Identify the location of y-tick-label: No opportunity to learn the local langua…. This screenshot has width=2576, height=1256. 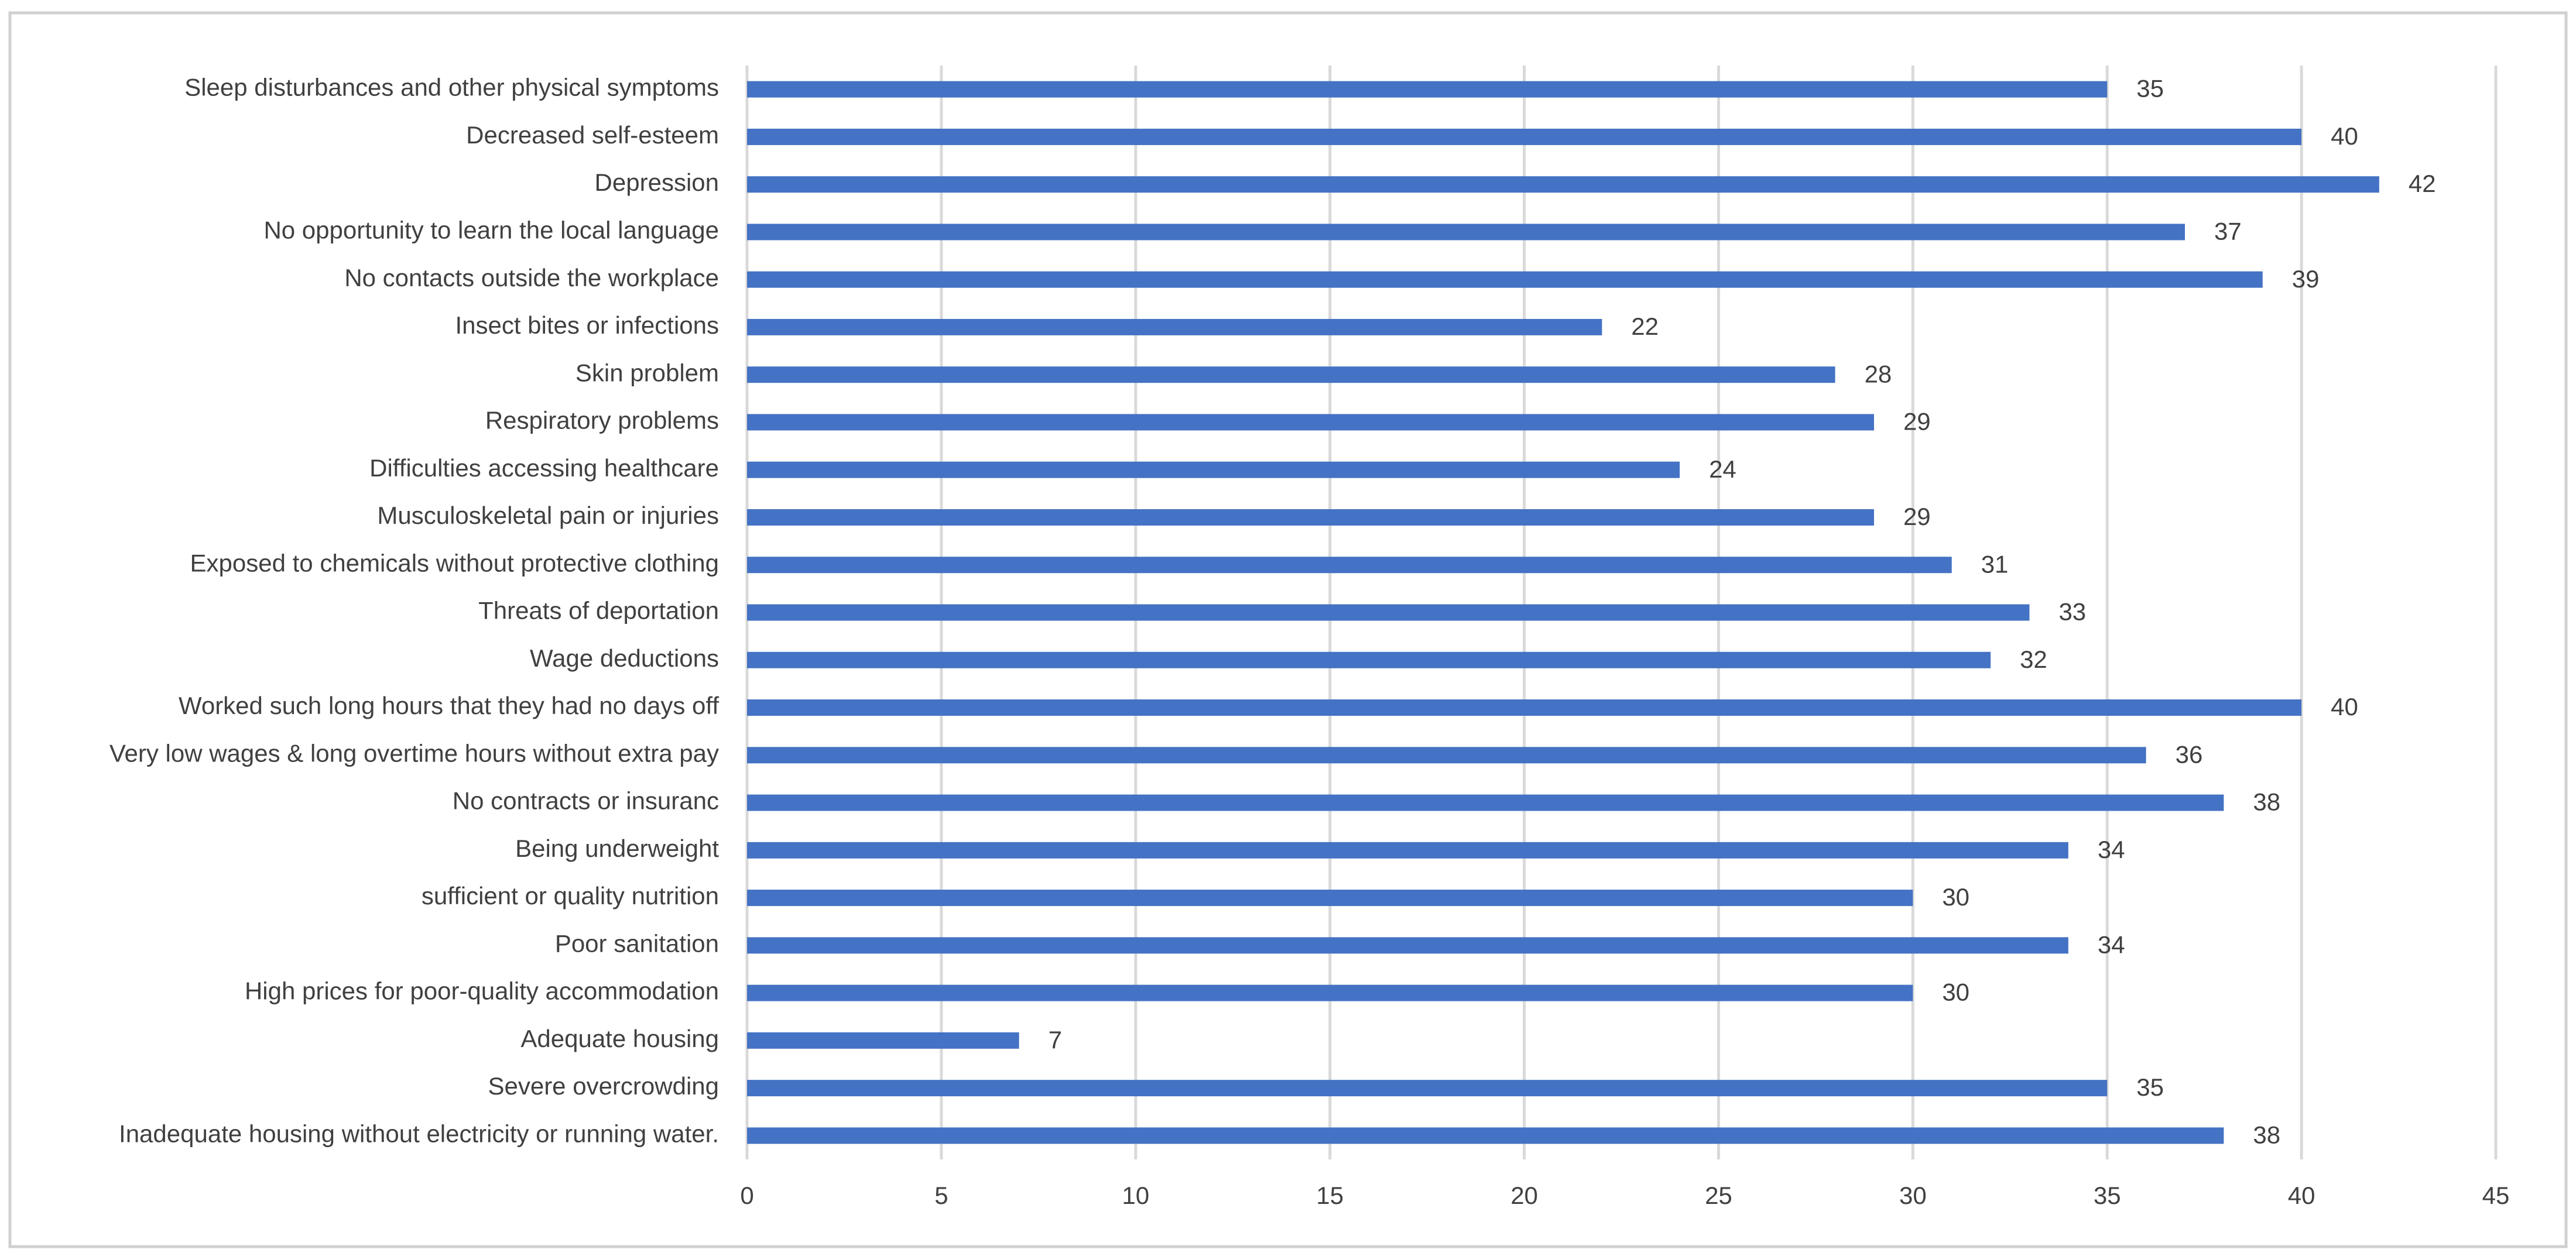
(491, 230).